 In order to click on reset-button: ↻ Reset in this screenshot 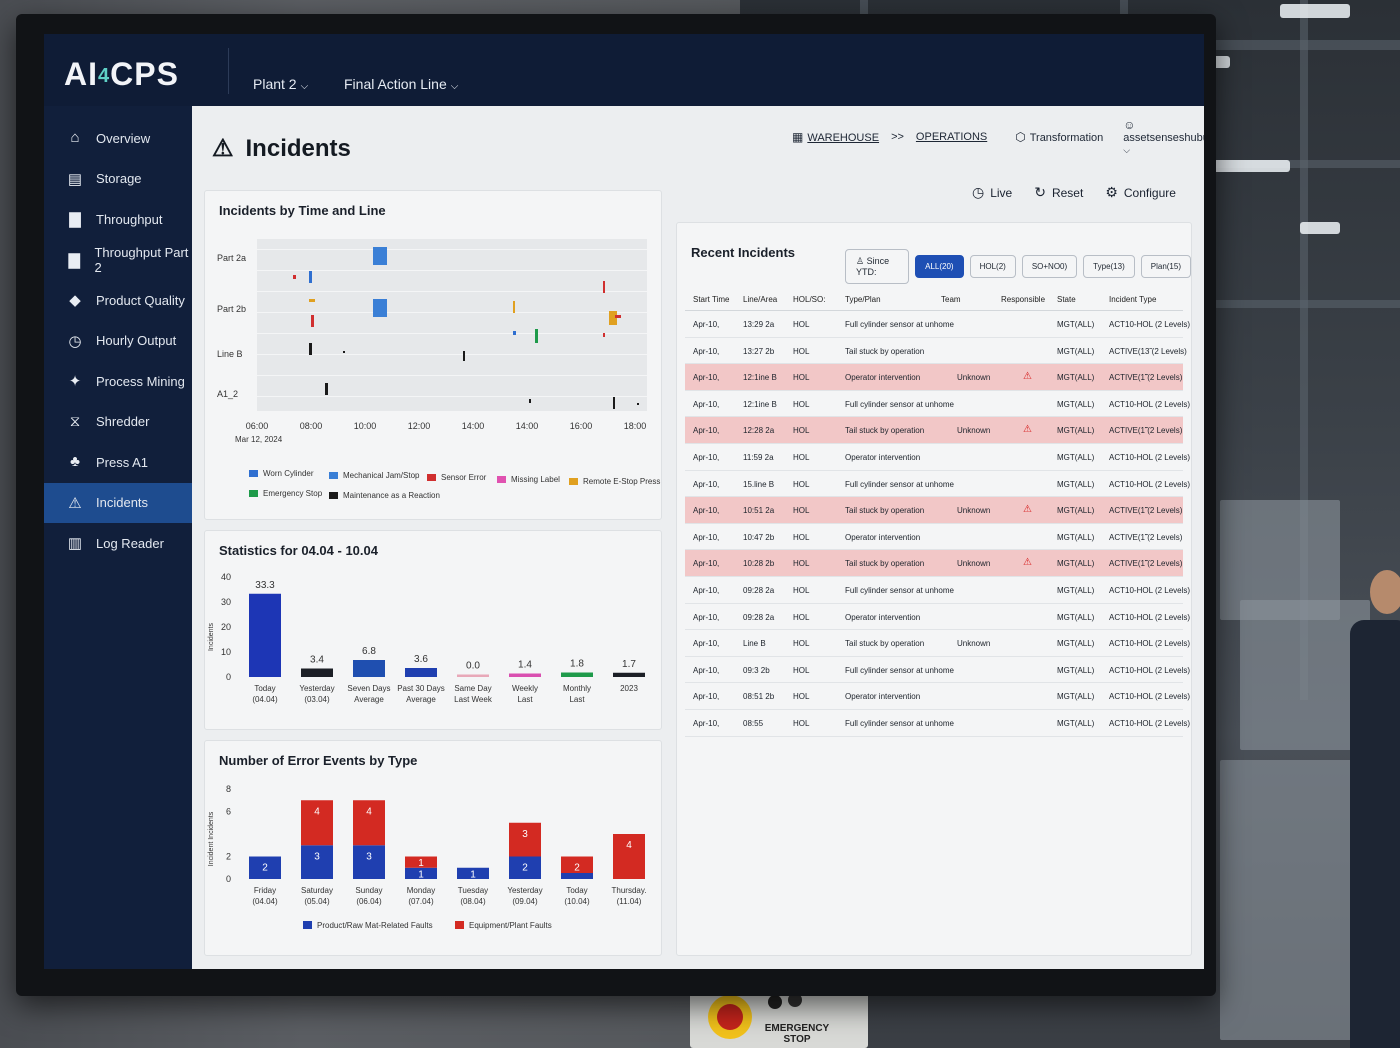, I will do `click(1059, 192)`.